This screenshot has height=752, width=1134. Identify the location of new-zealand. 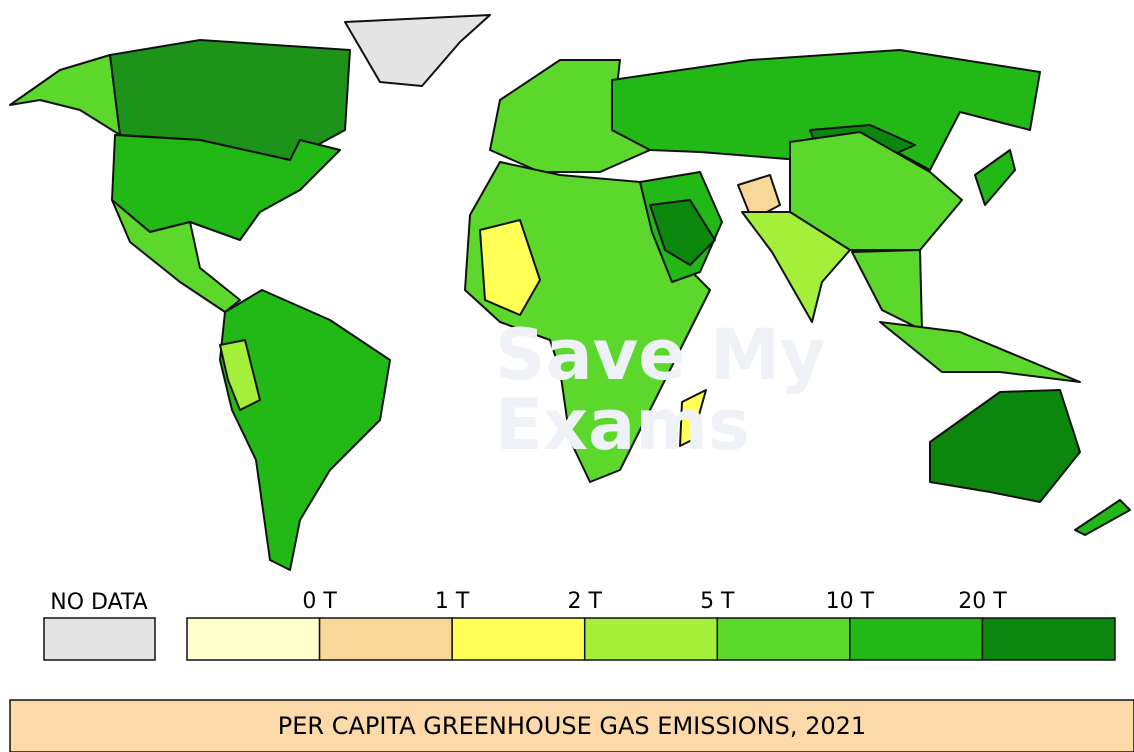
(1102, 517).